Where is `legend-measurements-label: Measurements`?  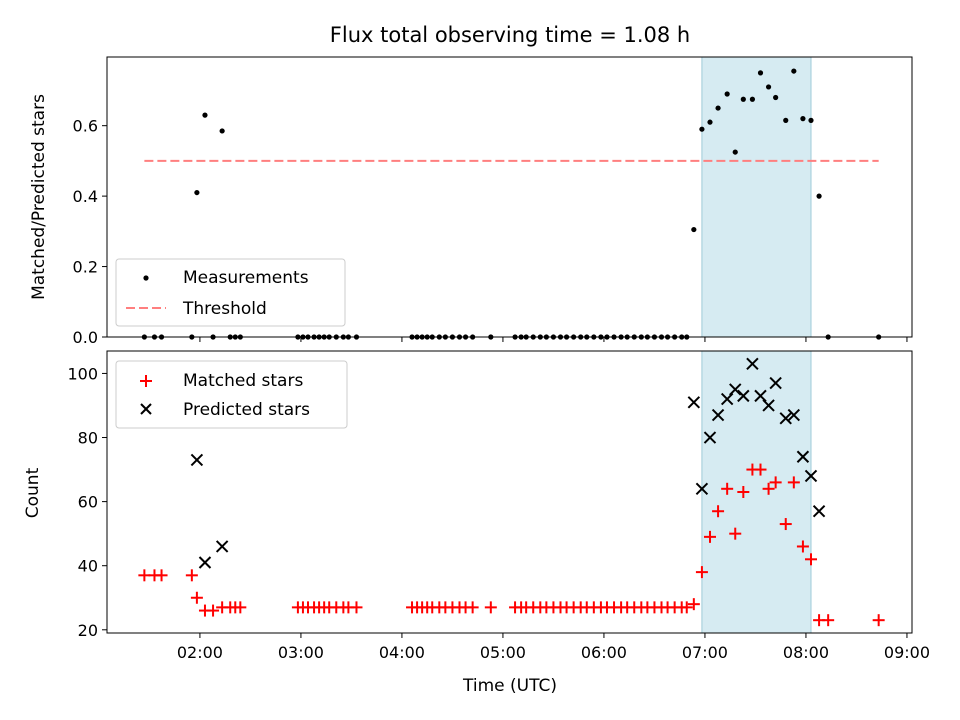 legend-measurements-label: Measurements is located at coordinates (246, 278).